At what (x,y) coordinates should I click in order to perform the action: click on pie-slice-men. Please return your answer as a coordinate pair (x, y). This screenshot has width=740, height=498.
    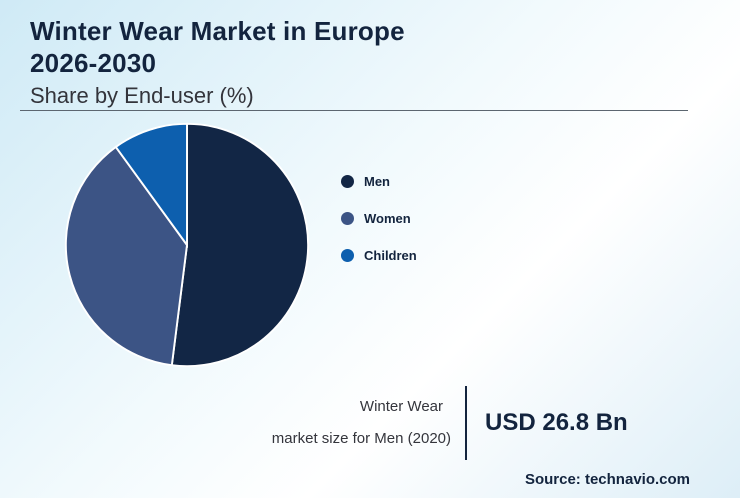
    Looking at the image, I should click on (240, 245).